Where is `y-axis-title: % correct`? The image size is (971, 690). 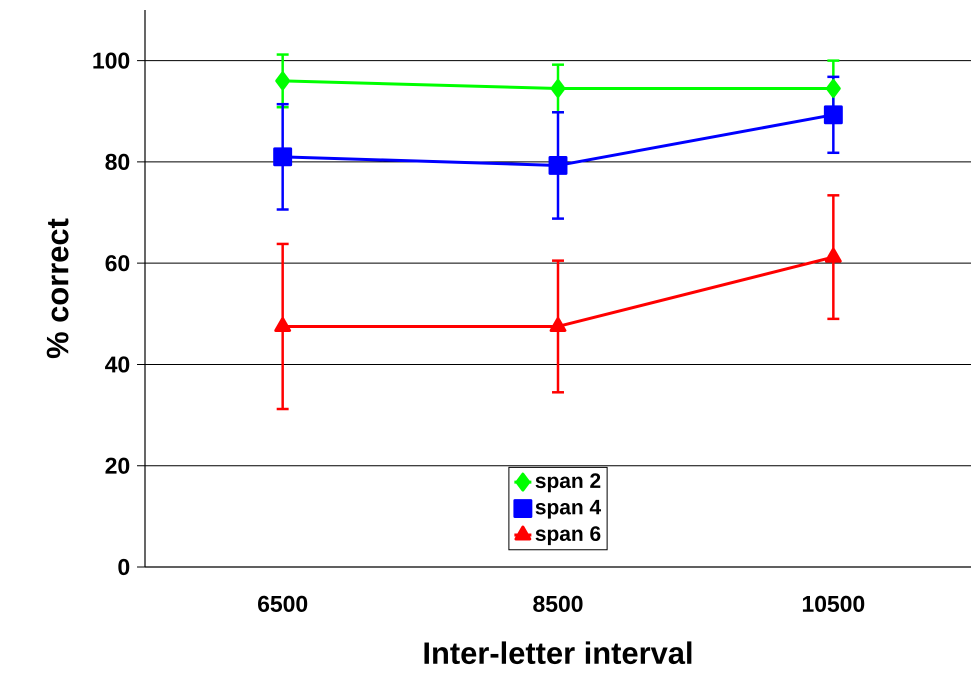 y-axis-title: % correct is located at coordinates (57, 288).